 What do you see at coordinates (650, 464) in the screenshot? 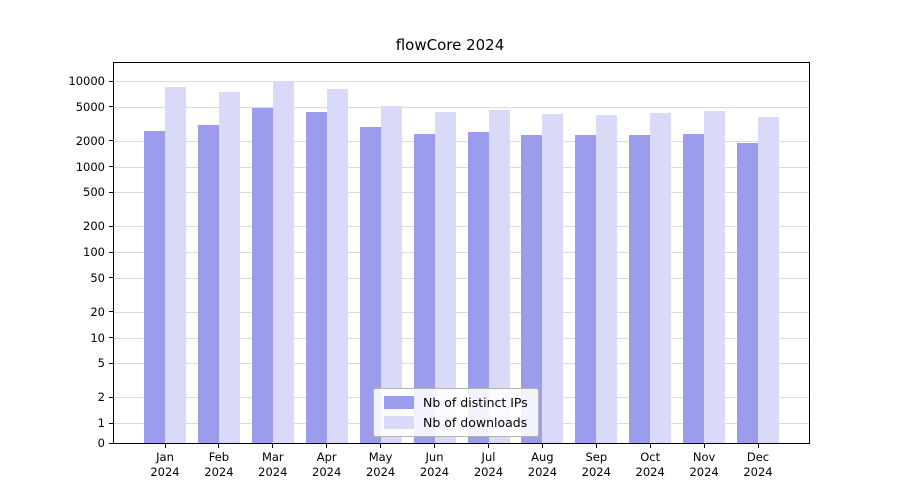
I see `x-tick-label: Oct 2024` at bounding box center [650, 464].